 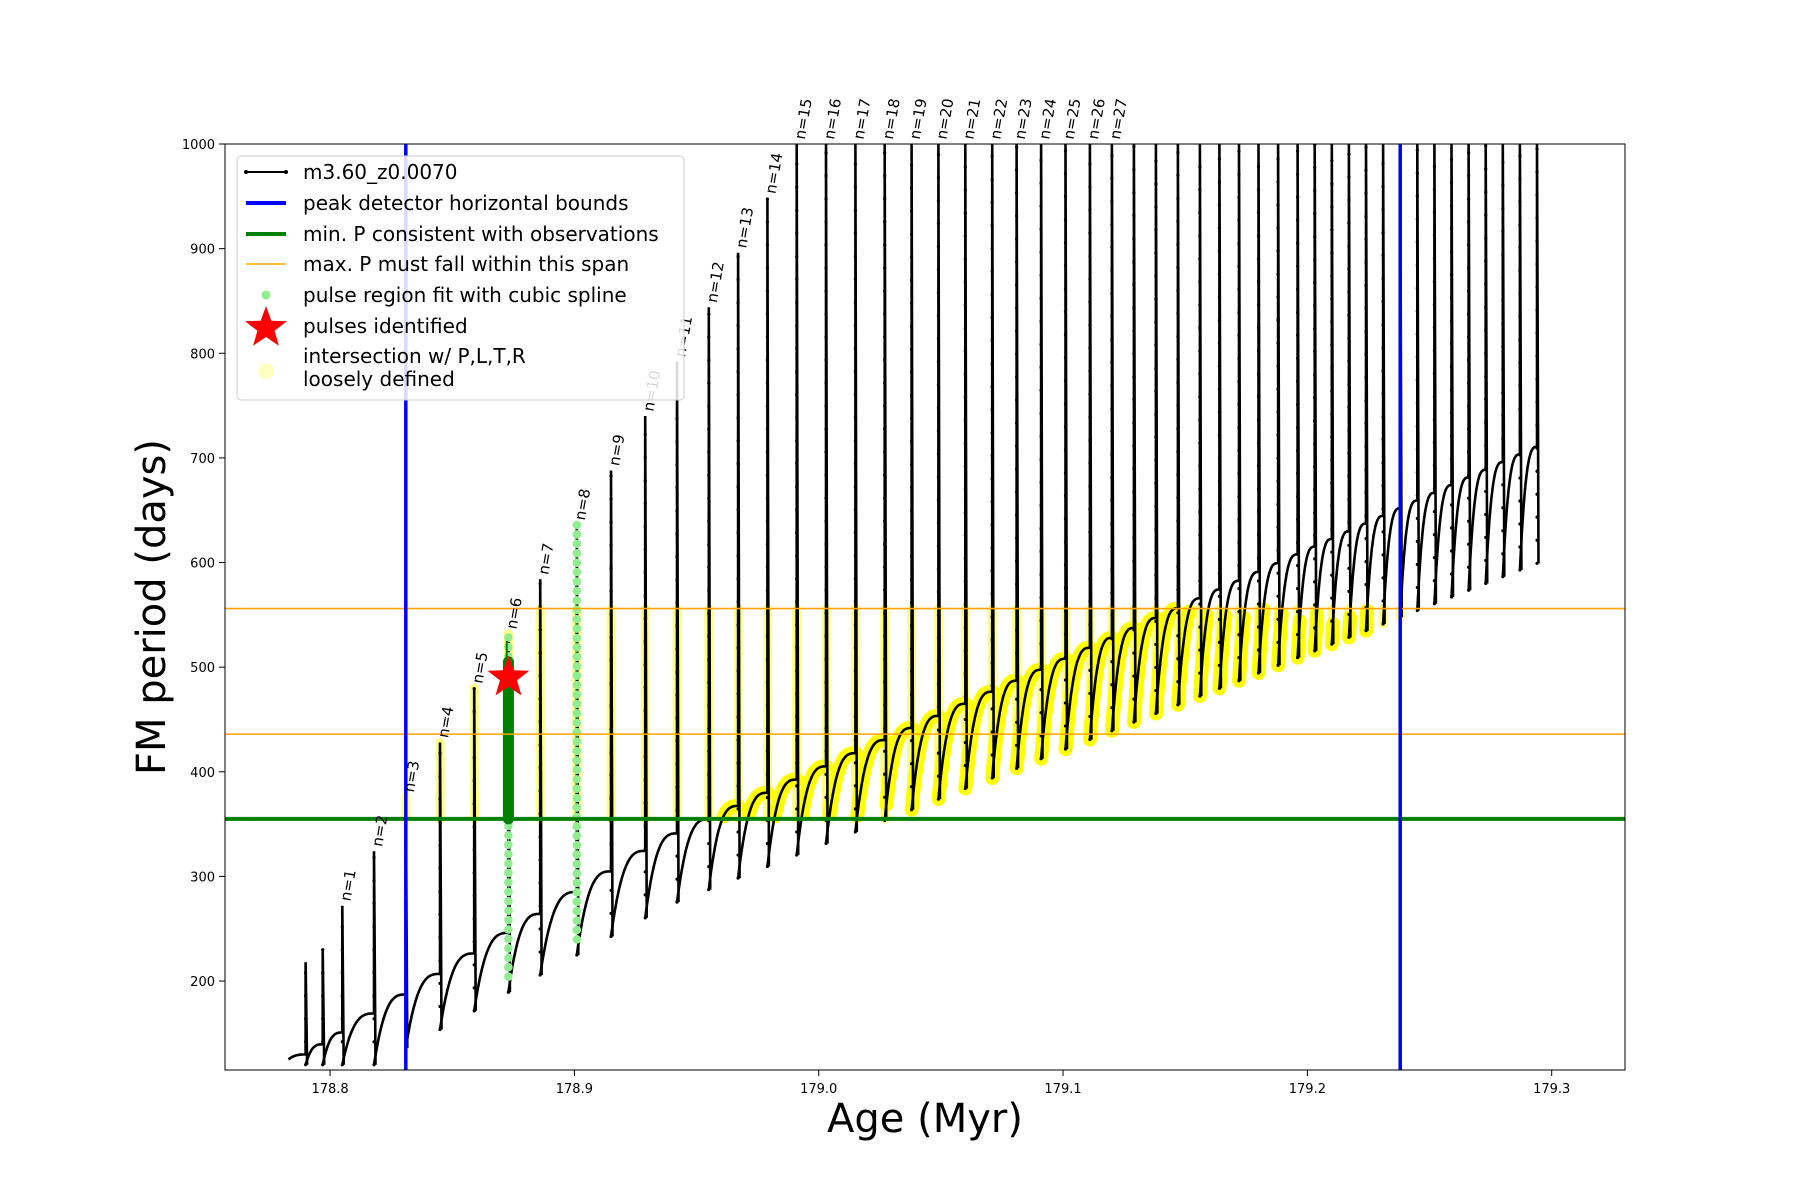 What do you see at coordinates (202, 459) in the screenshot?
I see `y-tick-label: 700` at bounding box center [202, 459].